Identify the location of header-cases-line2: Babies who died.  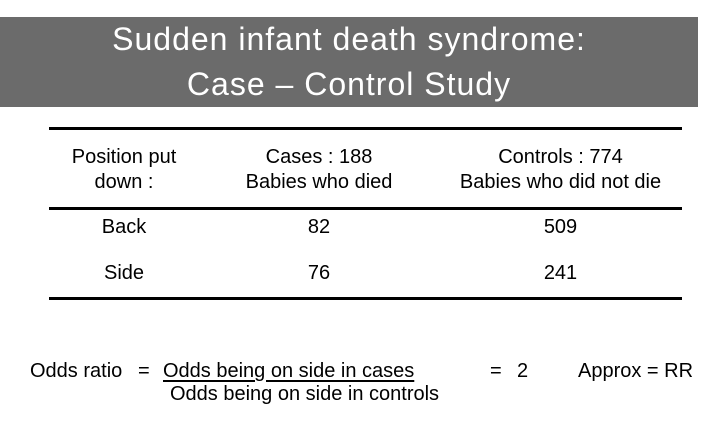
(319, 182).